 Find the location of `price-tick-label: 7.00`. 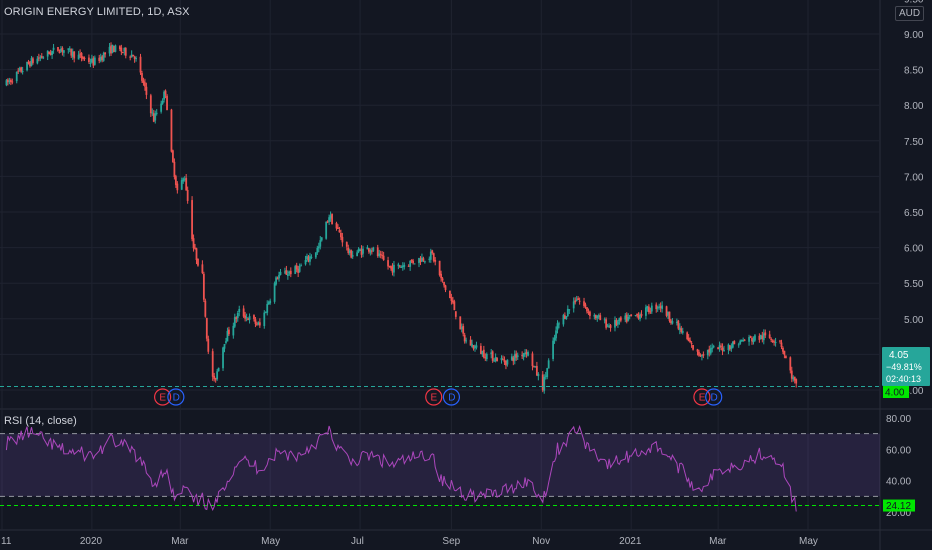

price-tick-label: 7.00 is located at coordinates (914, 177).